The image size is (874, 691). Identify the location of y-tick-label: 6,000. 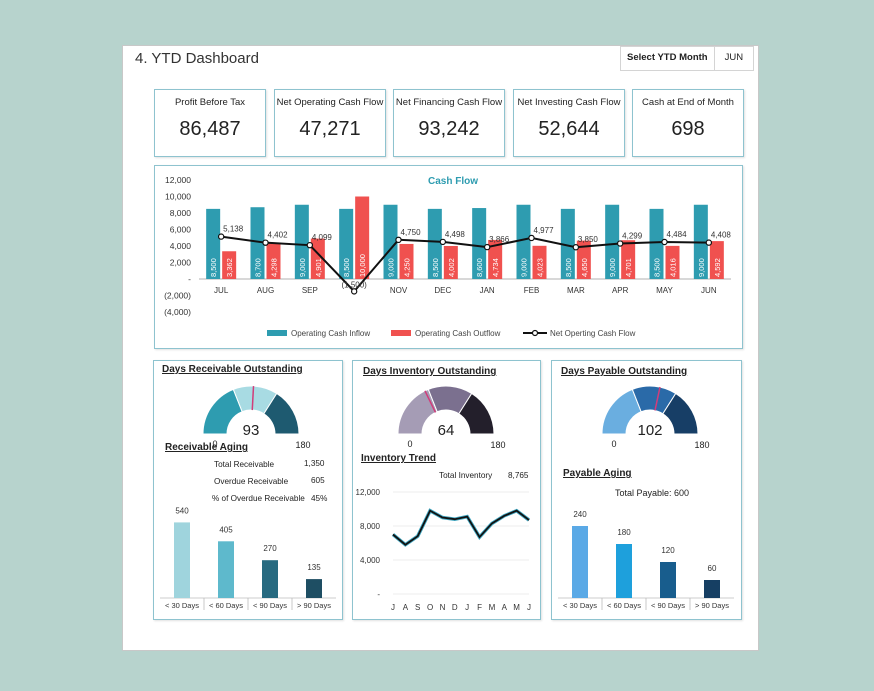
(181, 230).